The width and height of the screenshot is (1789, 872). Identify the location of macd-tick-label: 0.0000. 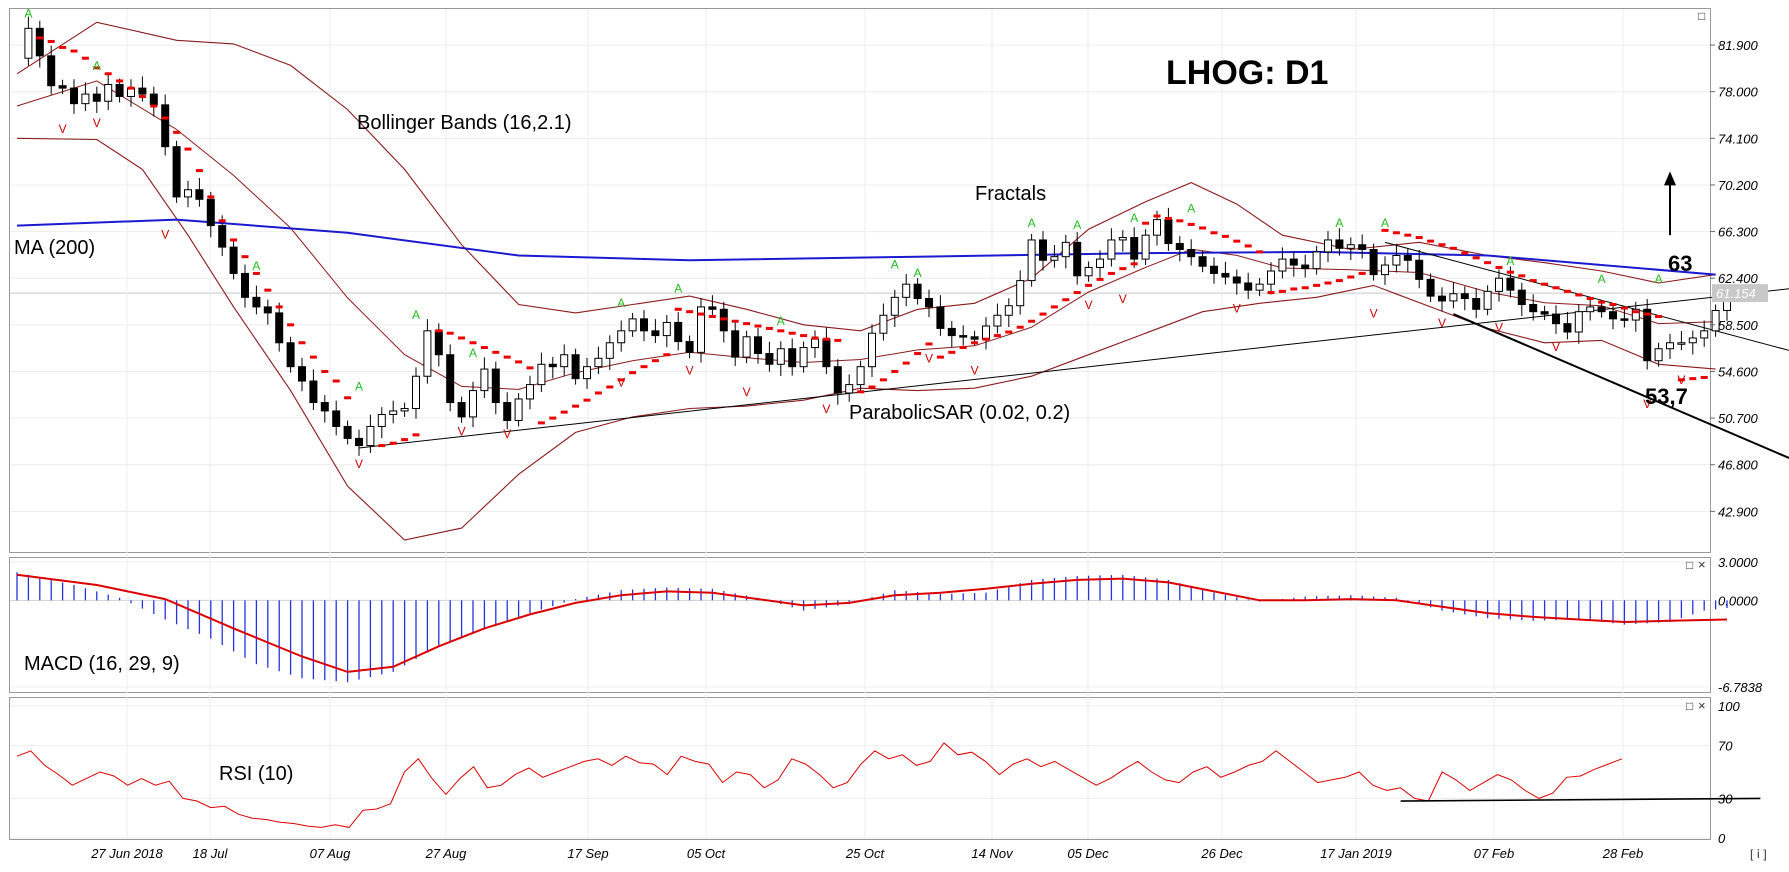
(1738, 600).